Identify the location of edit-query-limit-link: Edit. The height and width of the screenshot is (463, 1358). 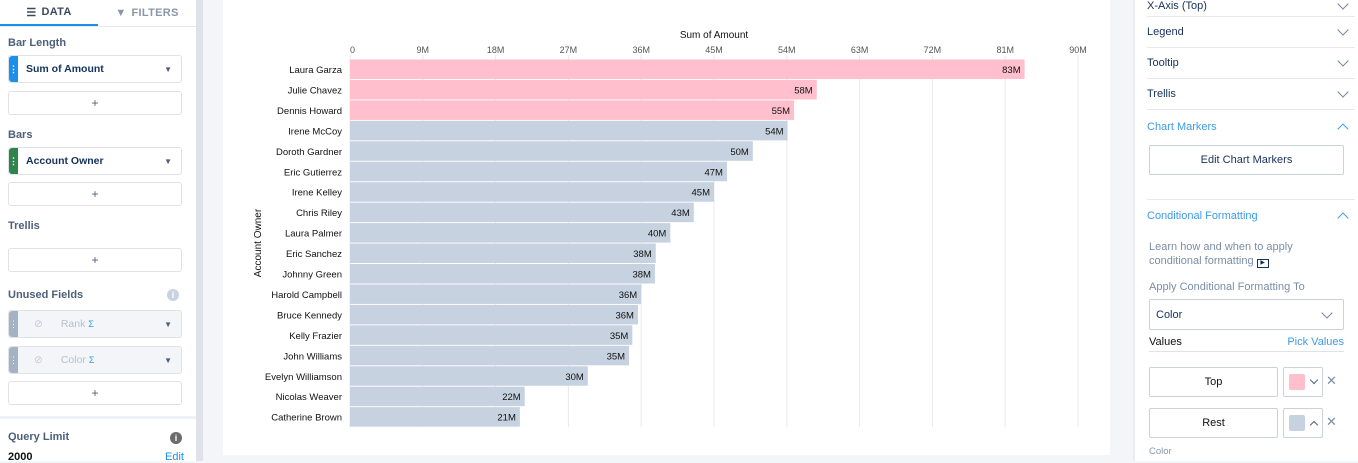
(174, 457).